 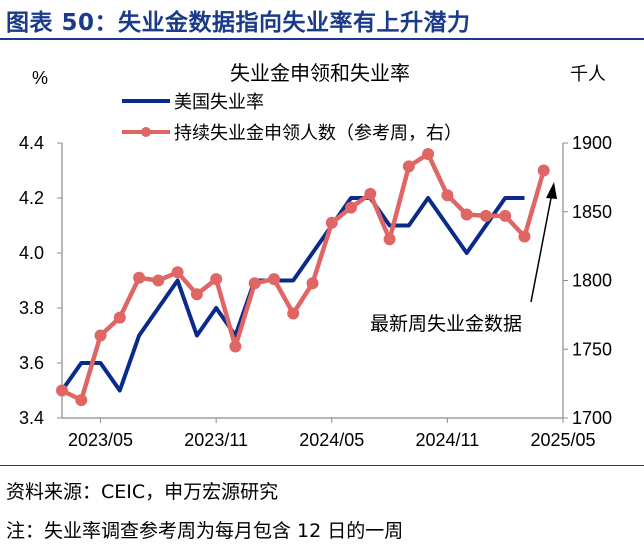 I want to click on annotation-text: 最新周失业金数据, so click(x=446, y=324).